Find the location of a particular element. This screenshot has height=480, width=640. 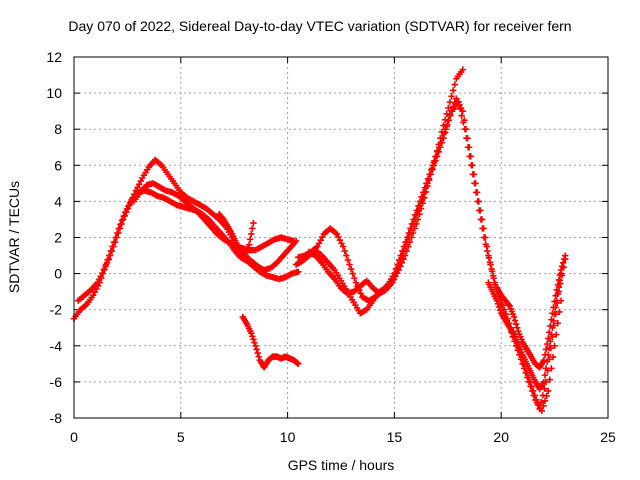

y-tick-label: 4 is located at coordinates (58, 201).